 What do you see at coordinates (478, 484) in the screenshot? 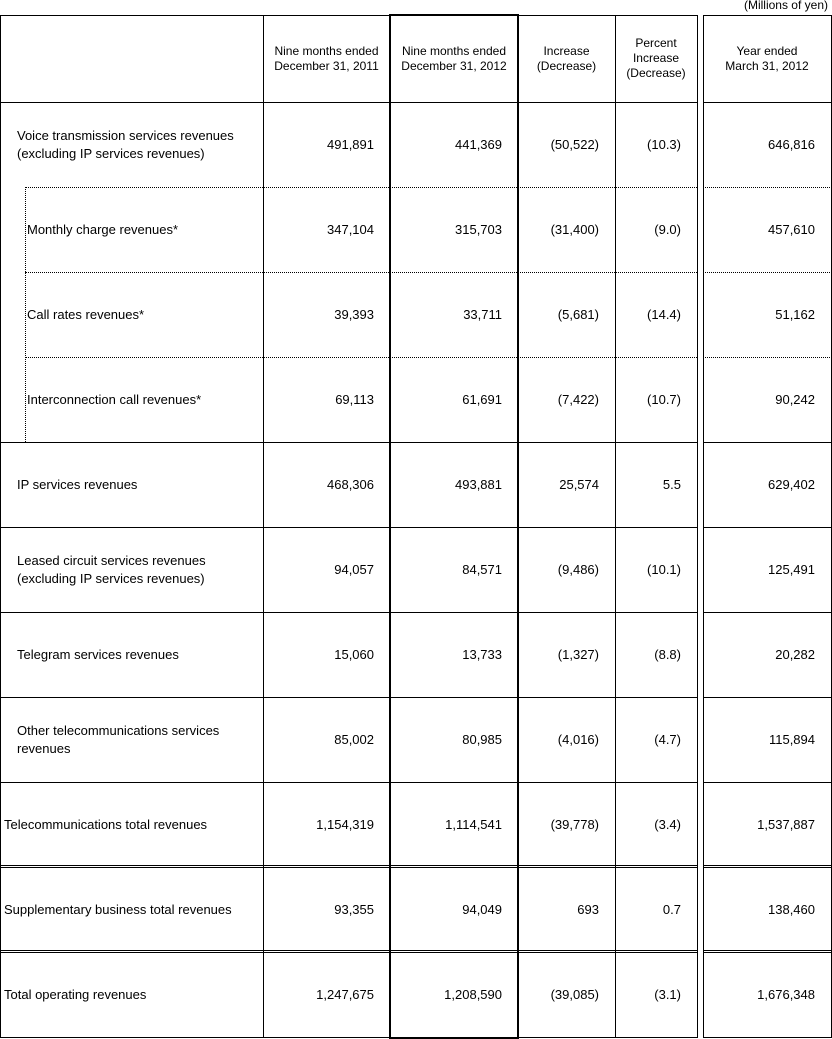
I see `row-value: 493,881` at bounding box center [478, 484].